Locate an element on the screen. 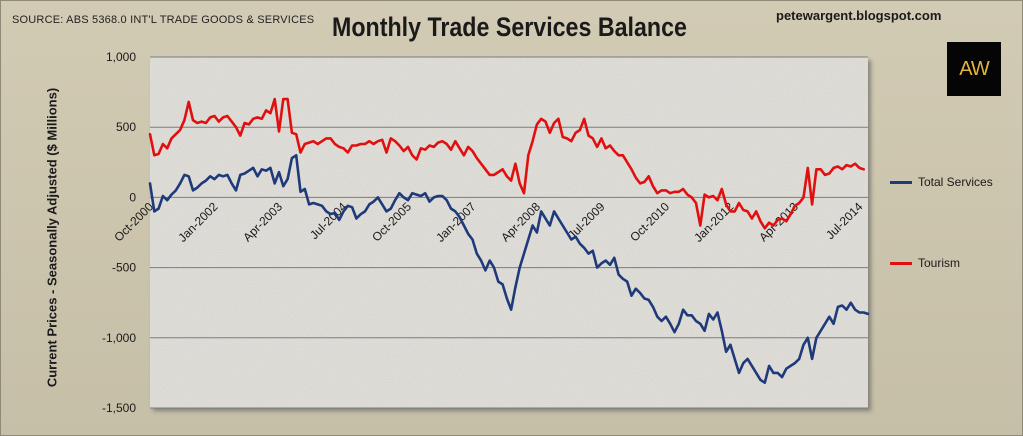 This screenshot has height=436, width=1023. y-tick-label: 500 is located at coordinates (126, 127).